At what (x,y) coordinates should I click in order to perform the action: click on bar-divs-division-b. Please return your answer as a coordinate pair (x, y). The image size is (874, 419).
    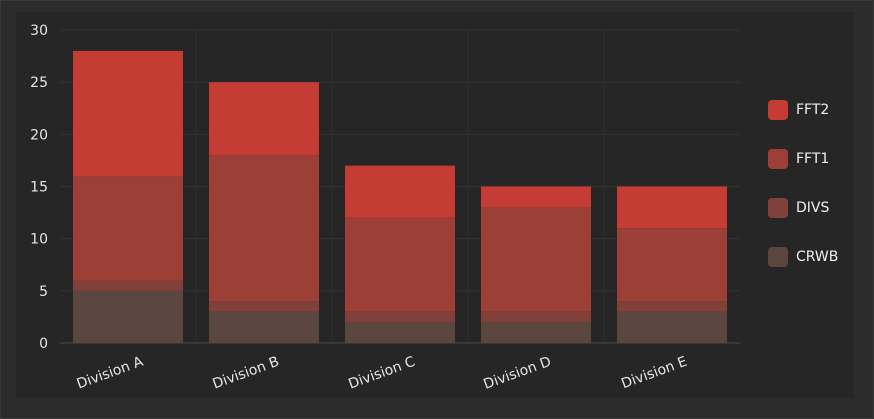
    Looking at the image, I should click on (264, 306).